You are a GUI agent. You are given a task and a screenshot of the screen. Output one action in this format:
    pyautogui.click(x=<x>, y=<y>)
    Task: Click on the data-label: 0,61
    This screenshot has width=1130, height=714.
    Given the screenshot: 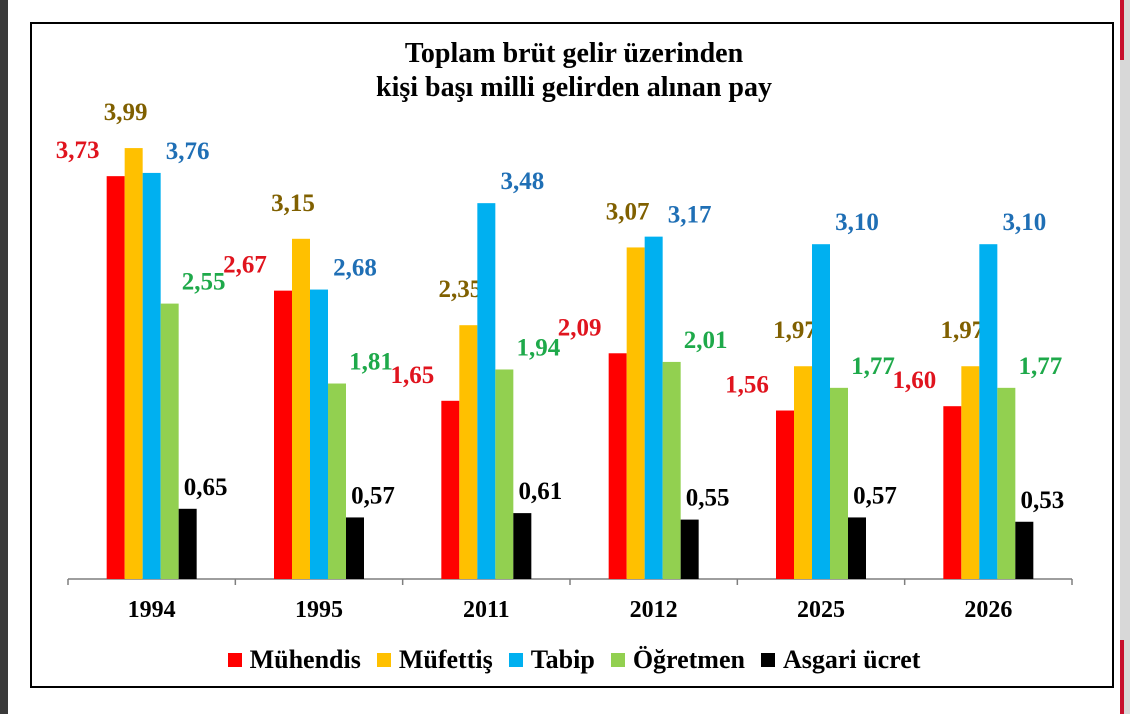 What is the action you would take?
    pyautogui.click(x=540, y=491)
    